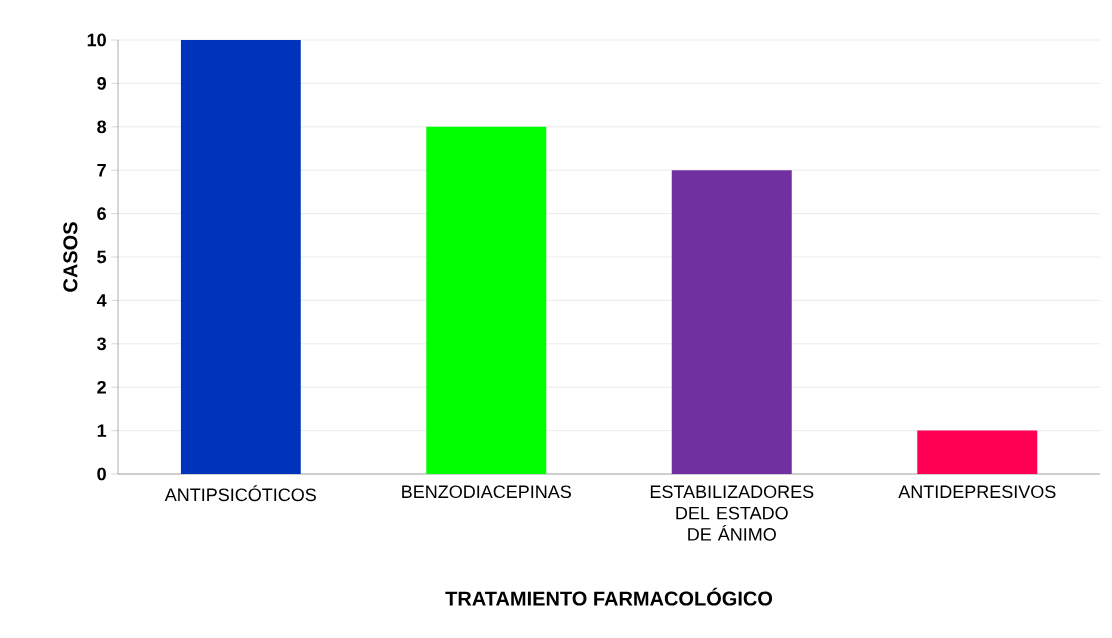  Describe the element at coordinates (101, 83) in the screenshot. I see `y-tick-label: 9` at that location.